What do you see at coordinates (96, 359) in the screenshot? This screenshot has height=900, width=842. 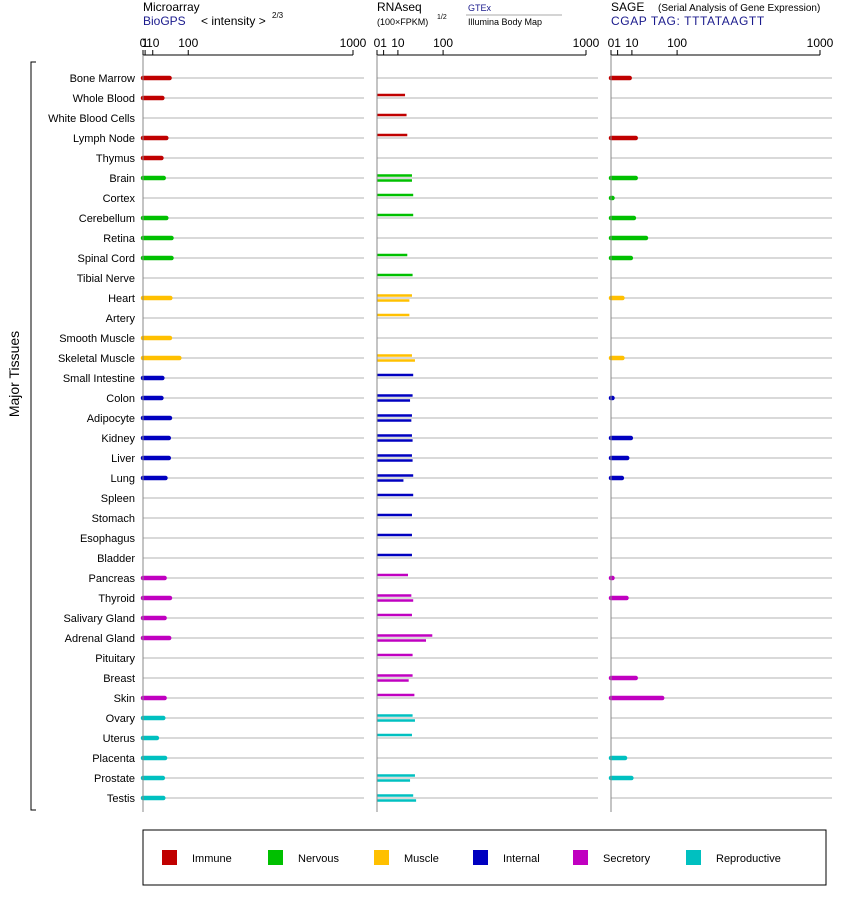 I see `tissue-label: Skeletal Muscle` at bounding box center [96, 359].